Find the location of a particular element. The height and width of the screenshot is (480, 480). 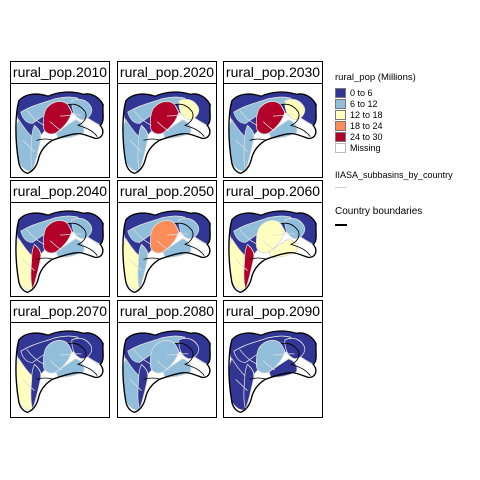

map-panel: rural_pop.2050 is located at coordinates (167, 238).